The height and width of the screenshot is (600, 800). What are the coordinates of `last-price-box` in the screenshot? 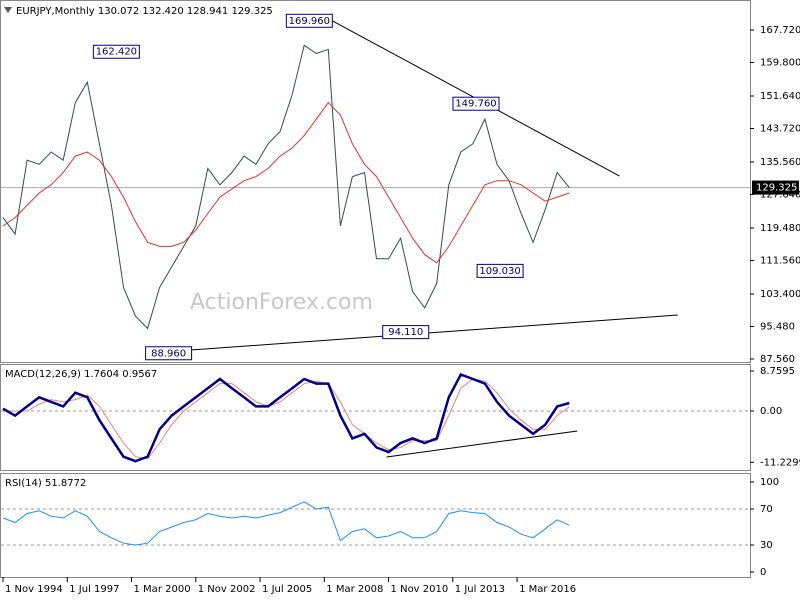 It's located at (775, 187).